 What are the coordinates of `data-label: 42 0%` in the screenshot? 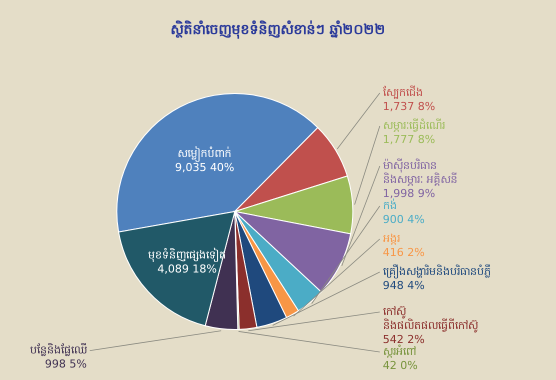 It's located at (400, 365).